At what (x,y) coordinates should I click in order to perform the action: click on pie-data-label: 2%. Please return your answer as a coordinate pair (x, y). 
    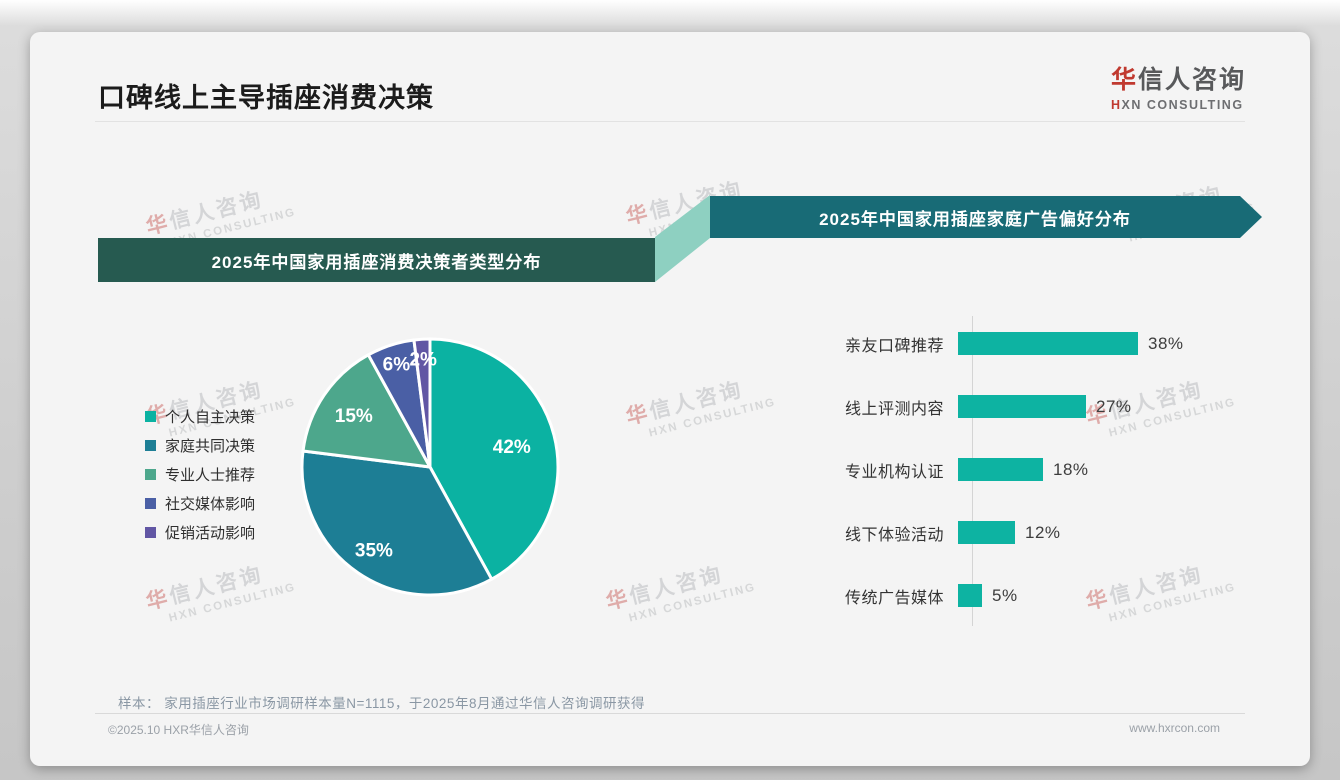
    Looking at the image, I should click on (423, 359).